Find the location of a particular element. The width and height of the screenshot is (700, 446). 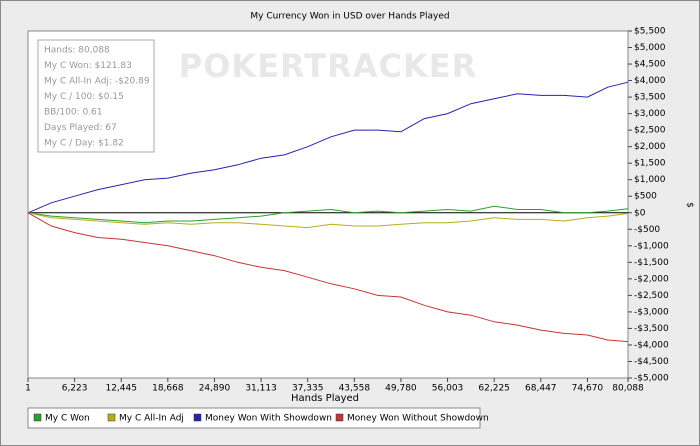

chart-title: My Currency Won in USD over Hands Played is located at coordinates (349, 17).